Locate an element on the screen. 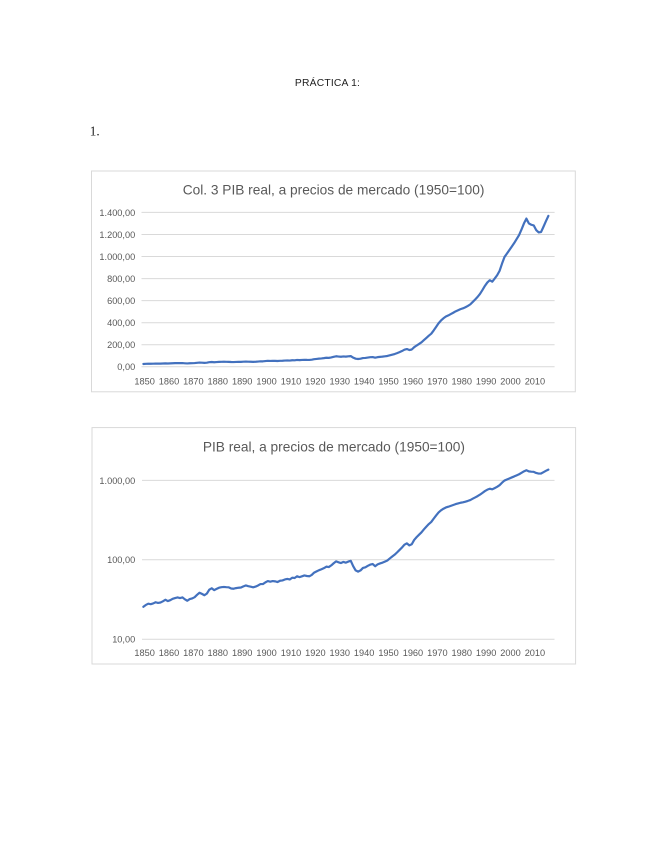  svg-text: 100,00 is located at coordinates (121, 560).